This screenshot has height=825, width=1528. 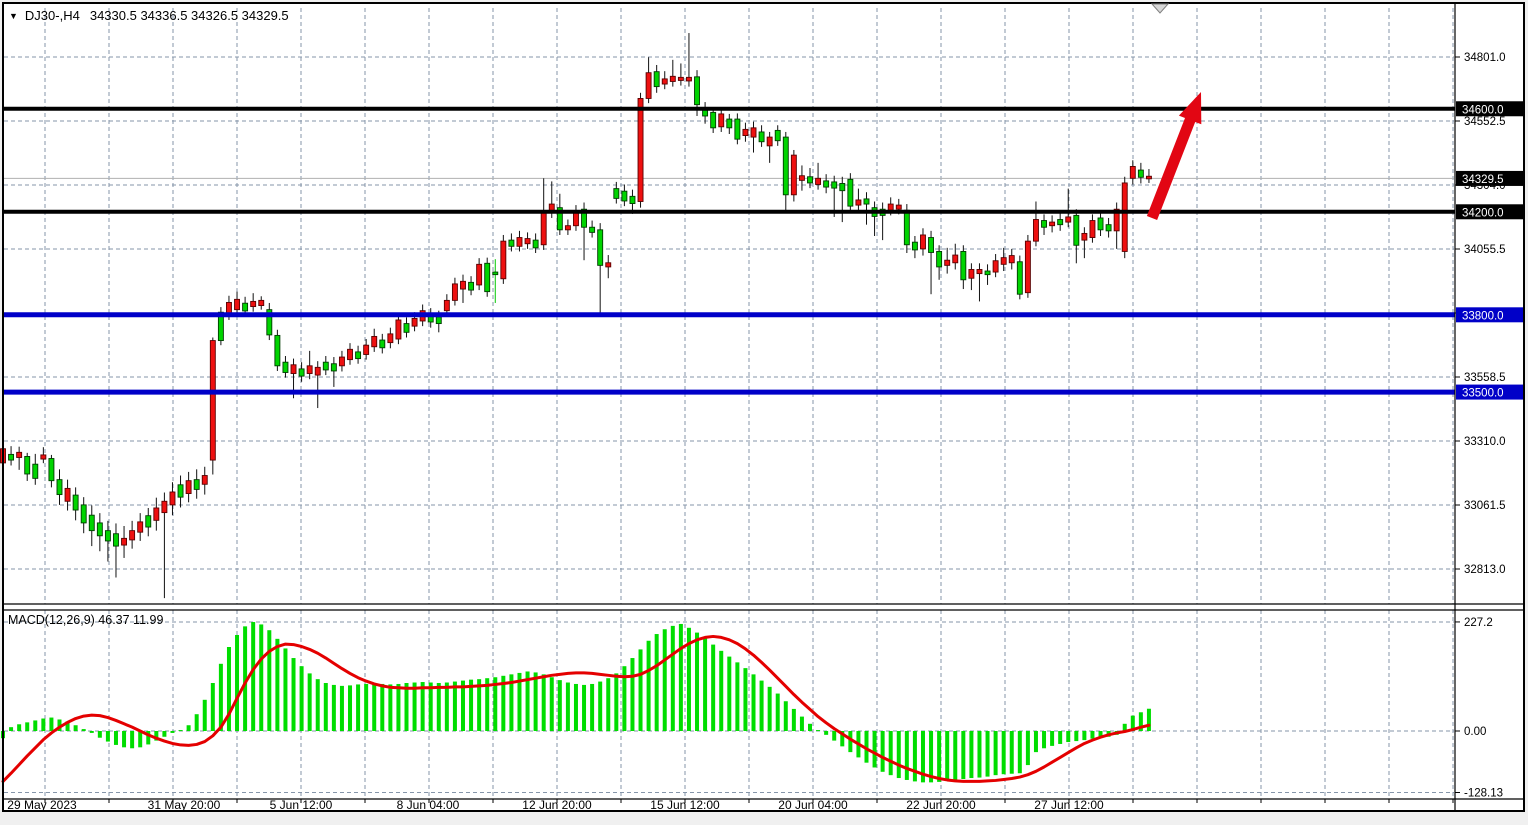 What do you see at coordinates (42, 805) in the screenshot?
I see `svg-text: 29 May 2023` at bounding box center [42, 805].